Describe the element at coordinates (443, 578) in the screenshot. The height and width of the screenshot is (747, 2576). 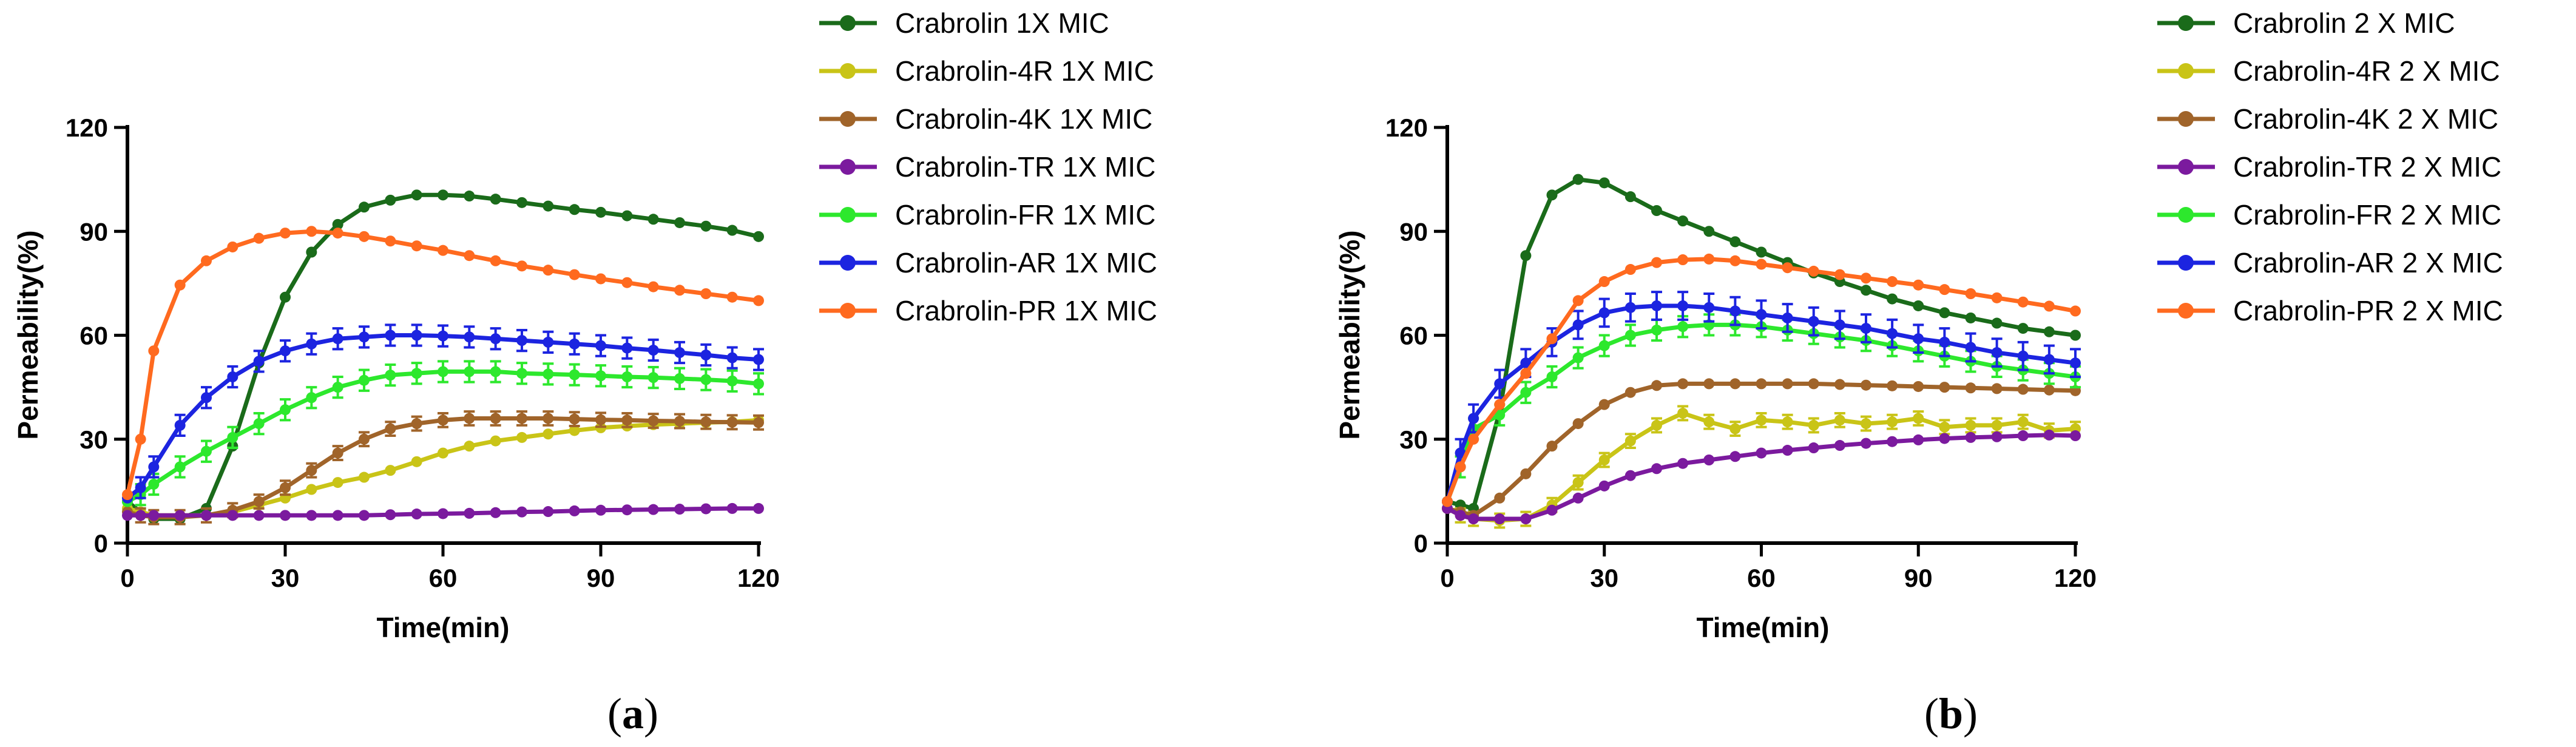
I see `x-tick-label: 60` at that location.